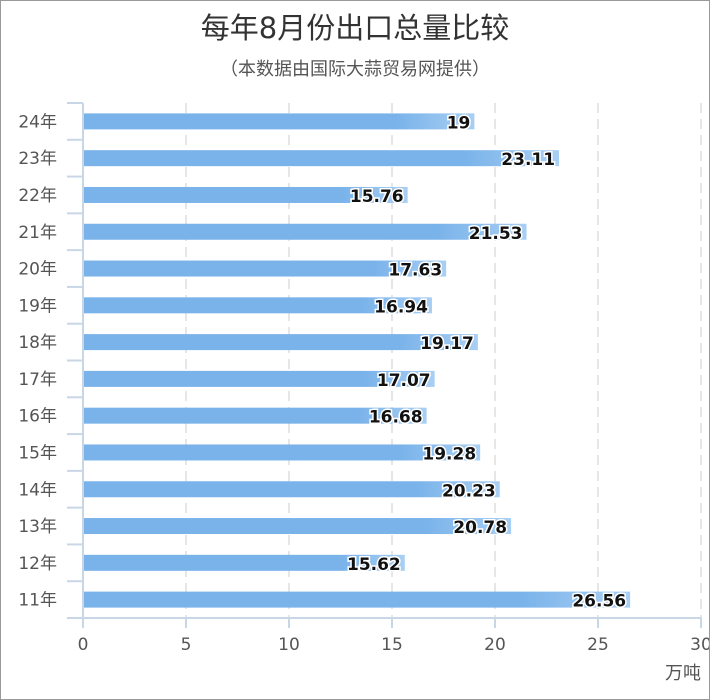 This screenshot has height=700, width=710. What do you see at coordinates (37, 159) in the screenshot?
I see `y-tick-label: 23年` at bounding box center [37, 159].